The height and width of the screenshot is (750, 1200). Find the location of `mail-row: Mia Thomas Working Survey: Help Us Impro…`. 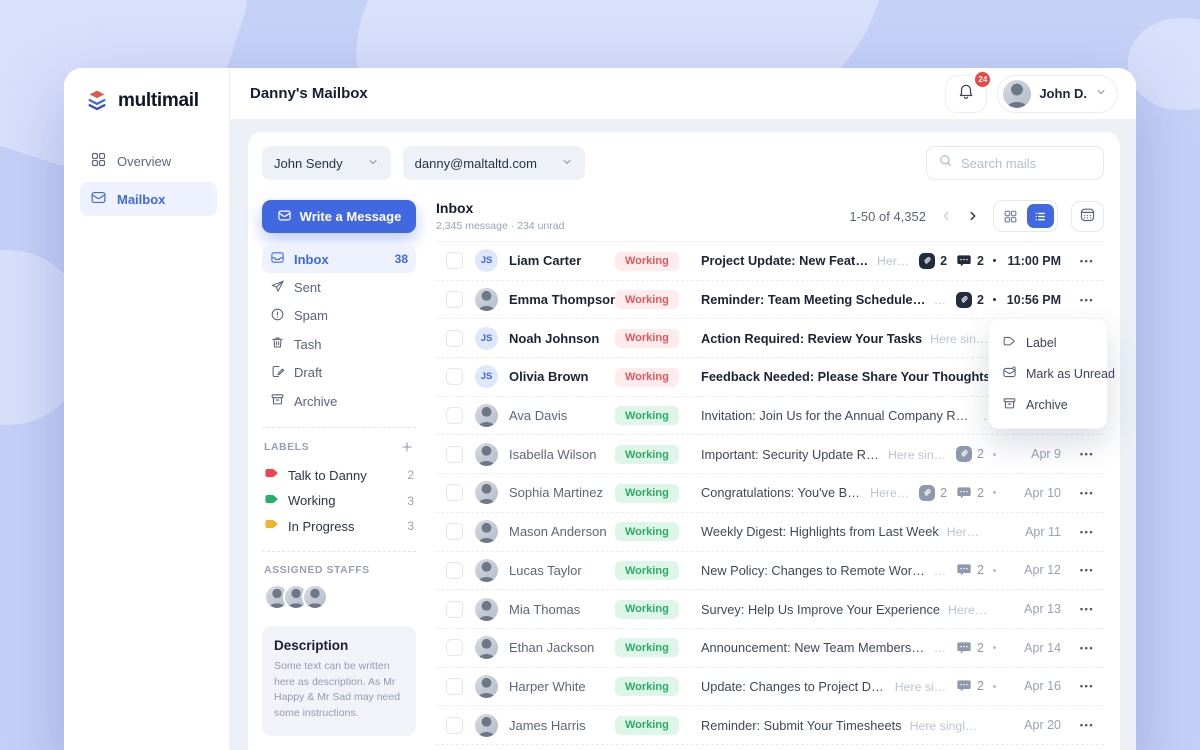

mail-row: Mia Thomas Working Survey: Help Us Impro… is located at coordinates (770, 609).